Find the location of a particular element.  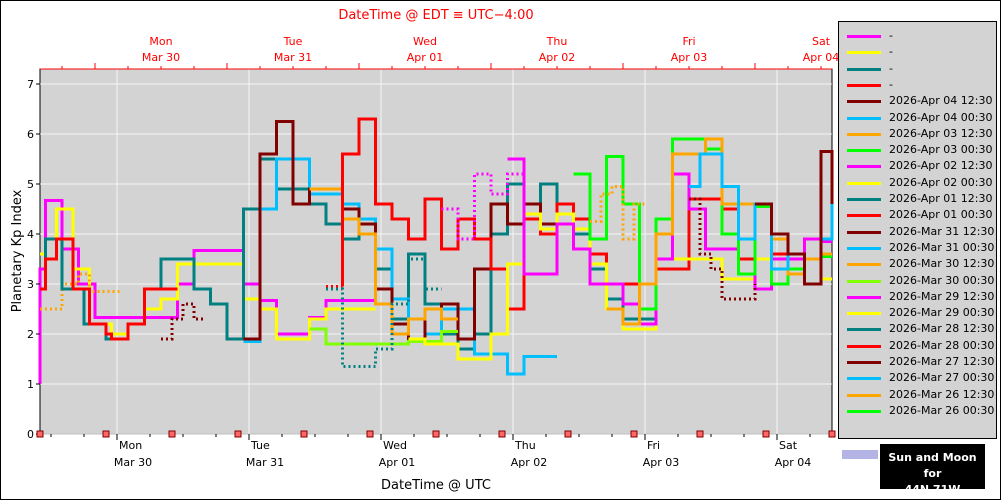

legend-label: 2026-Mar 26 12:30 is located at coordinates (942, 394).